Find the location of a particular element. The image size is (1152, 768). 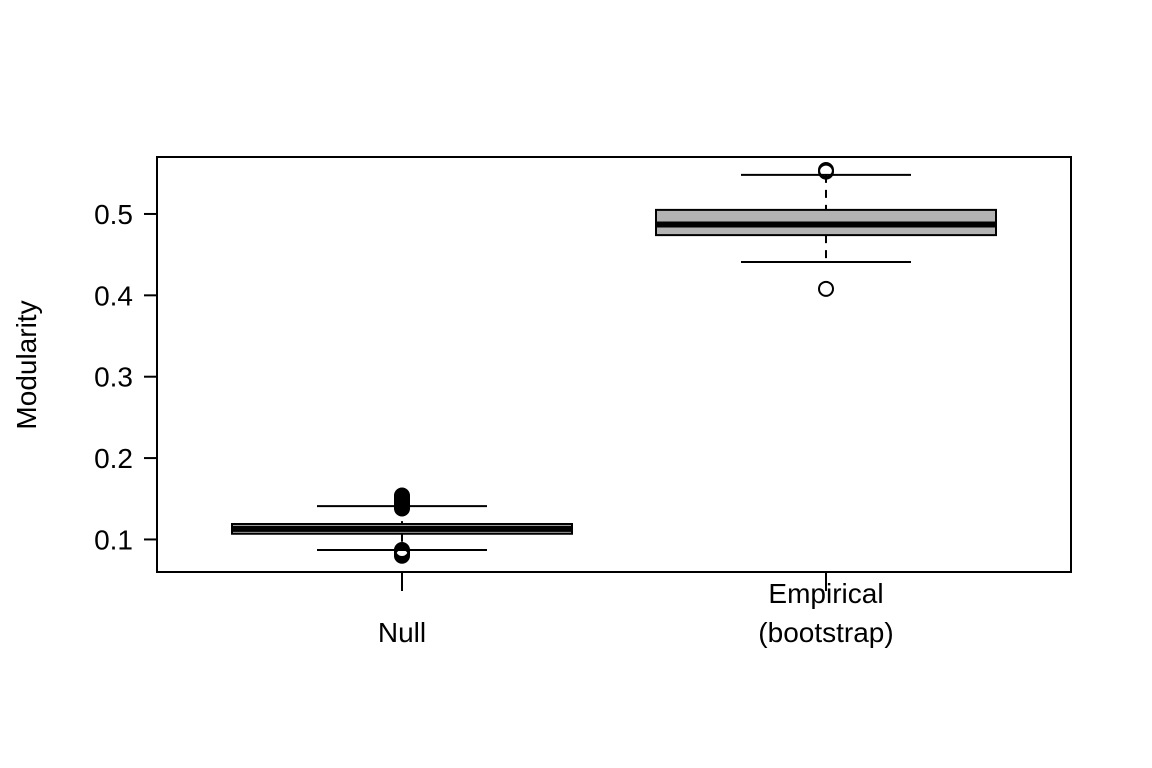

y-tick-label: 0.2 is located at coordinates (113, 458).